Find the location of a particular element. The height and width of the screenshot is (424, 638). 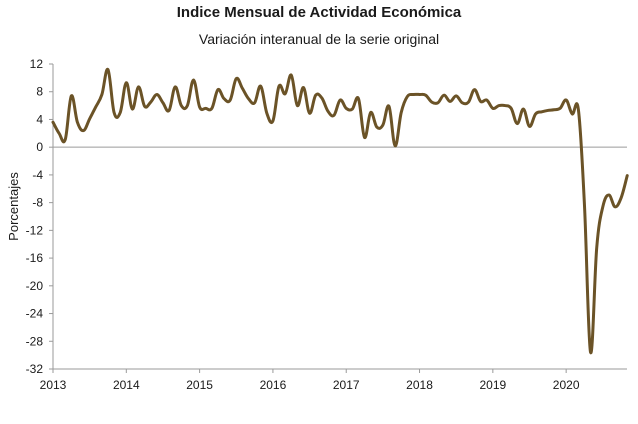

y-tick-label: 4 is located at coordinates (39, 119).